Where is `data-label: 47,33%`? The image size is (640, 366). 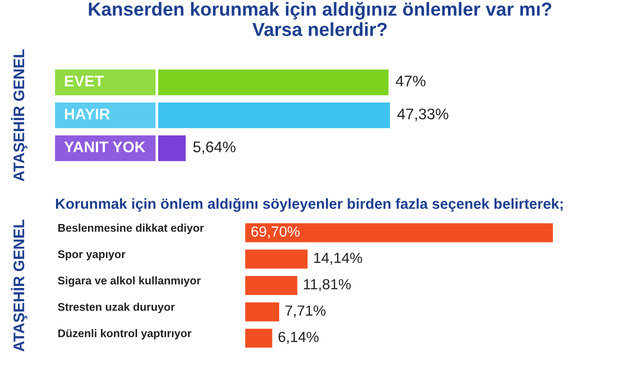
data-label: 47,33% is located at coordinates (422, 115).